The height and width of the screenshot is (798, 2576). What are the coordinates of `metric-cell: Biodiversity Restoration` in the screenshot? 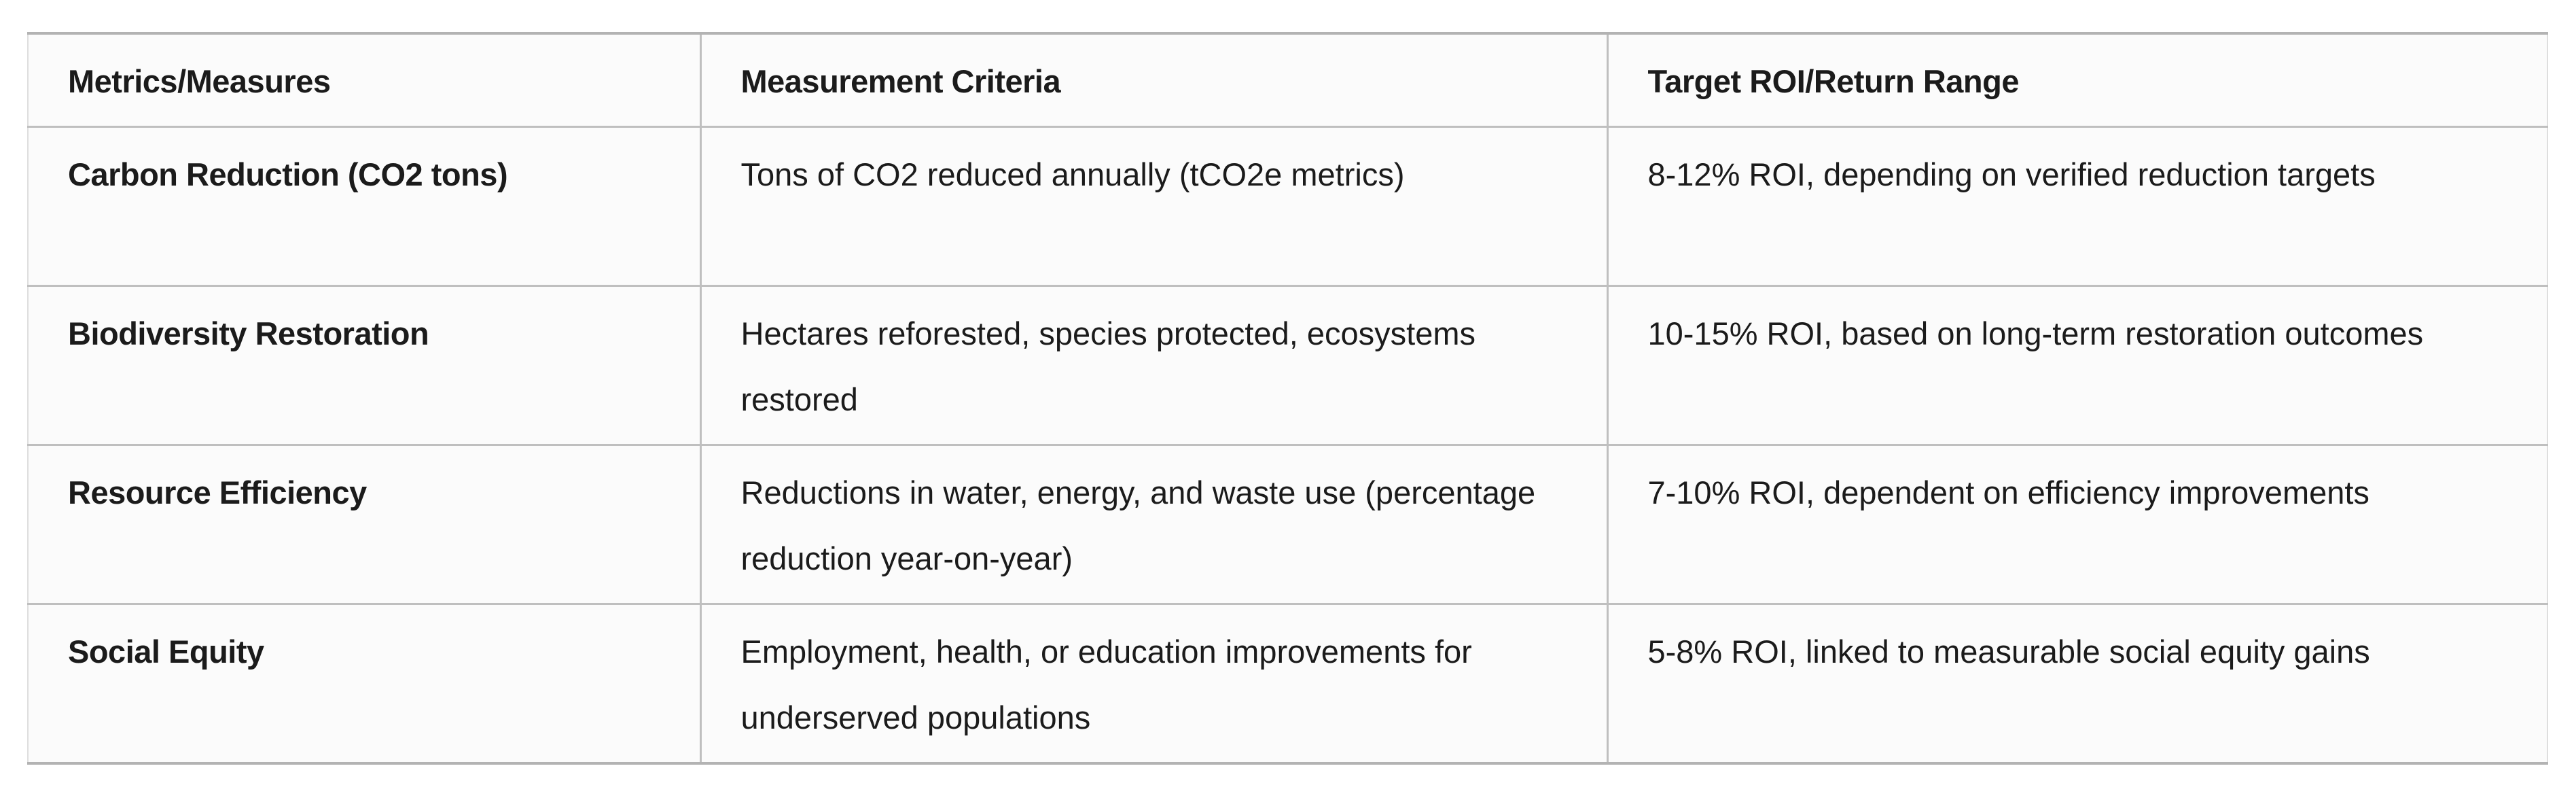 It's located at (365, 365).